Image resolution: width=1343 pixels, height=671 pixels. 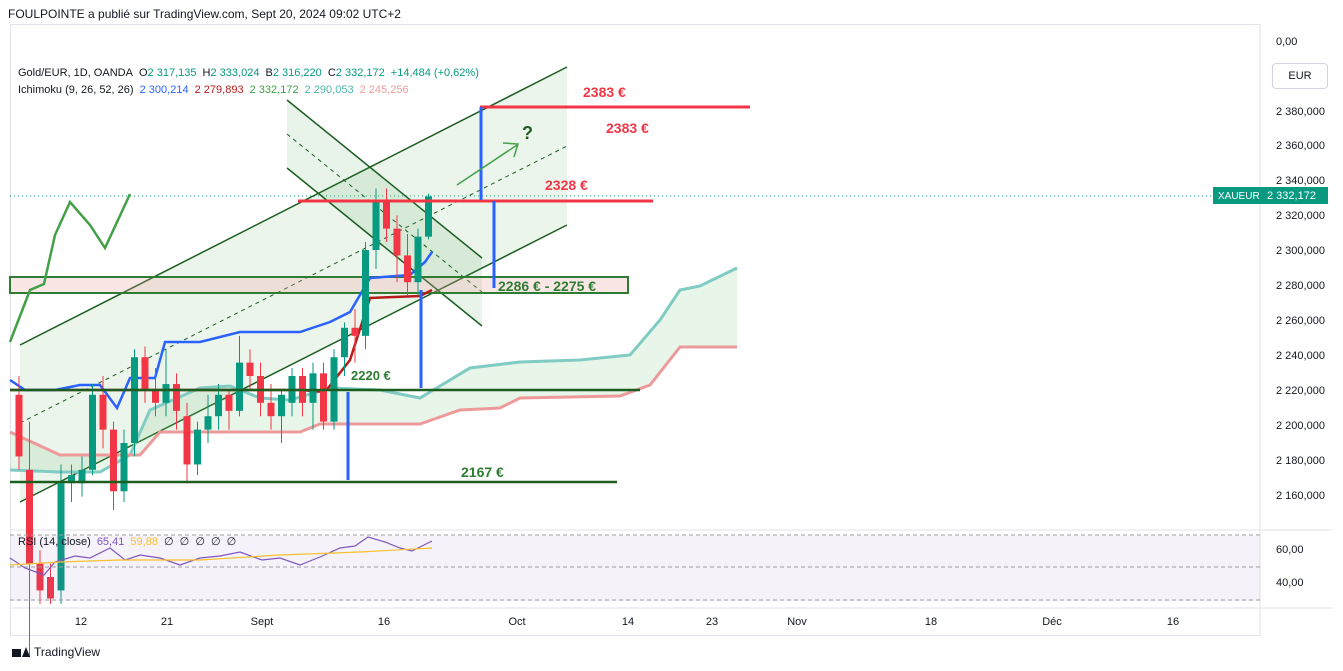 What do you see at coordinates (487, 165) in the screenshot?
I see `projection-arrow-icon` at bounding box center [487, 165].